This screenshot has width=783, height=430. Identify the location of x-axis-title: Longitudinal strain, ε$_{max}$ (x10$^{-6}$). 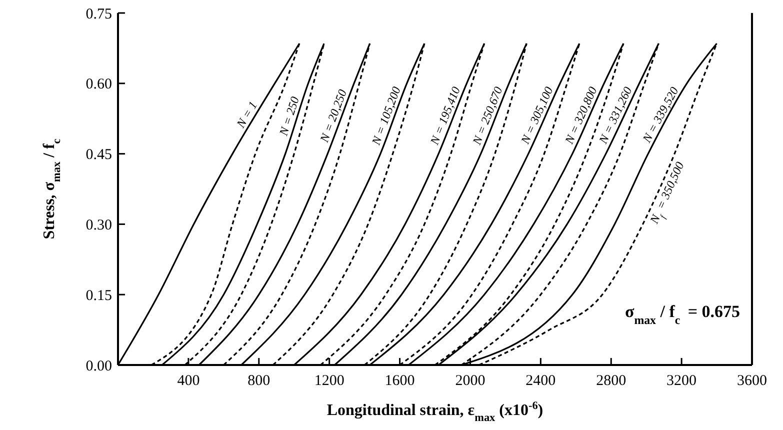
(435, 412).